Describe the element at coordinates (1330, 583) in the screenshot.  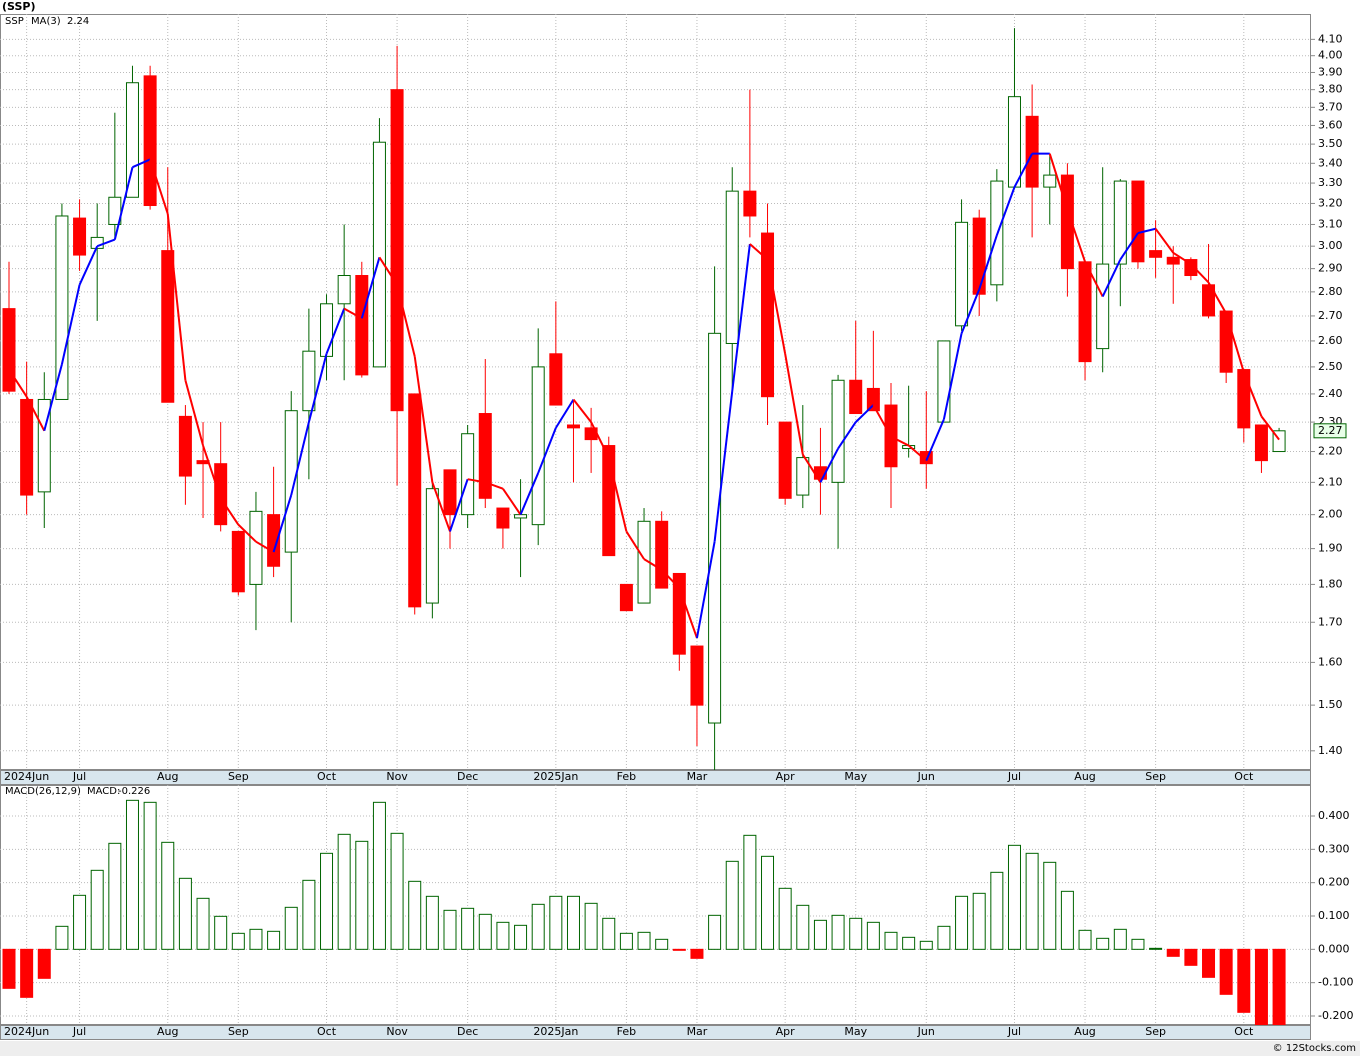
I see `y-tick-label: 1.80` at that location.